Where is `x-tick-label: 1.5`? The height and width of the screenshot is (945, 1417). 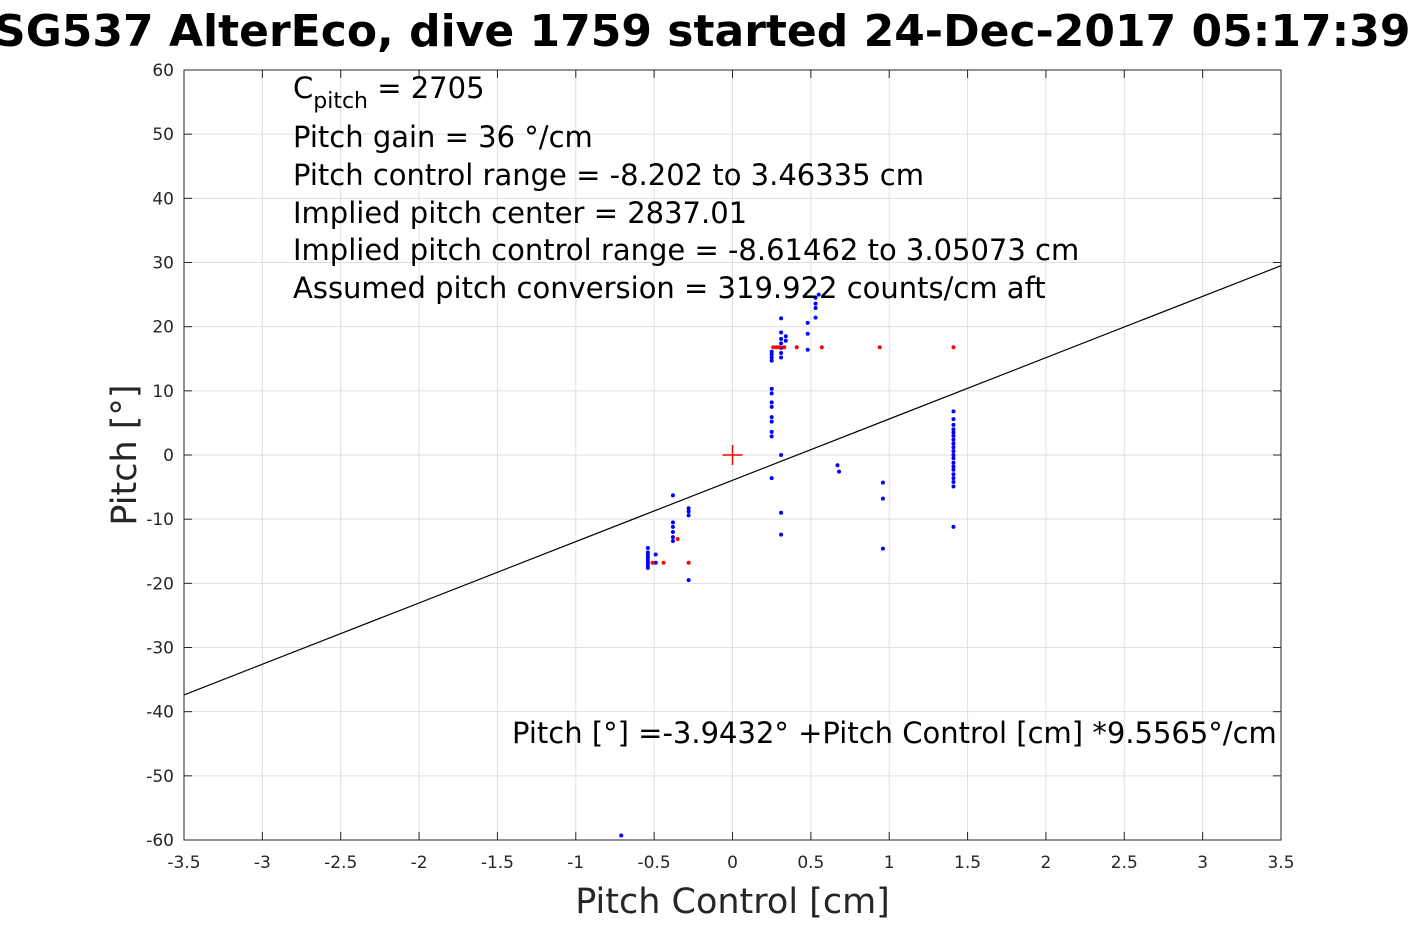 x-tick-label: 1.5 is located at coordinates (967, 863).